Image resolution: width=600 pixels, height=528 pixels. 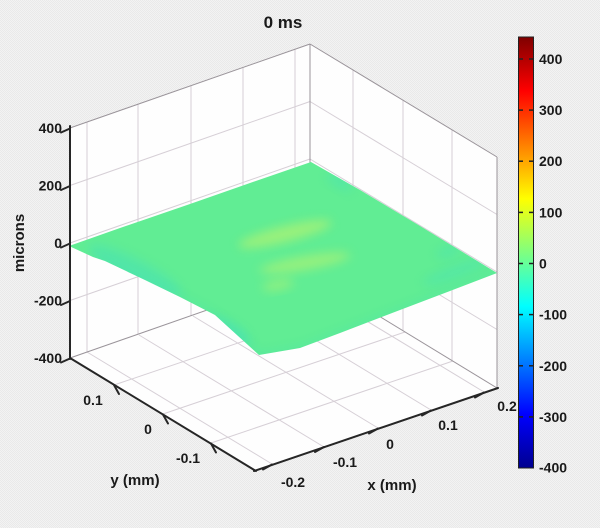 I want to click on z-tick-label: 200, so click(x=51, y=186).